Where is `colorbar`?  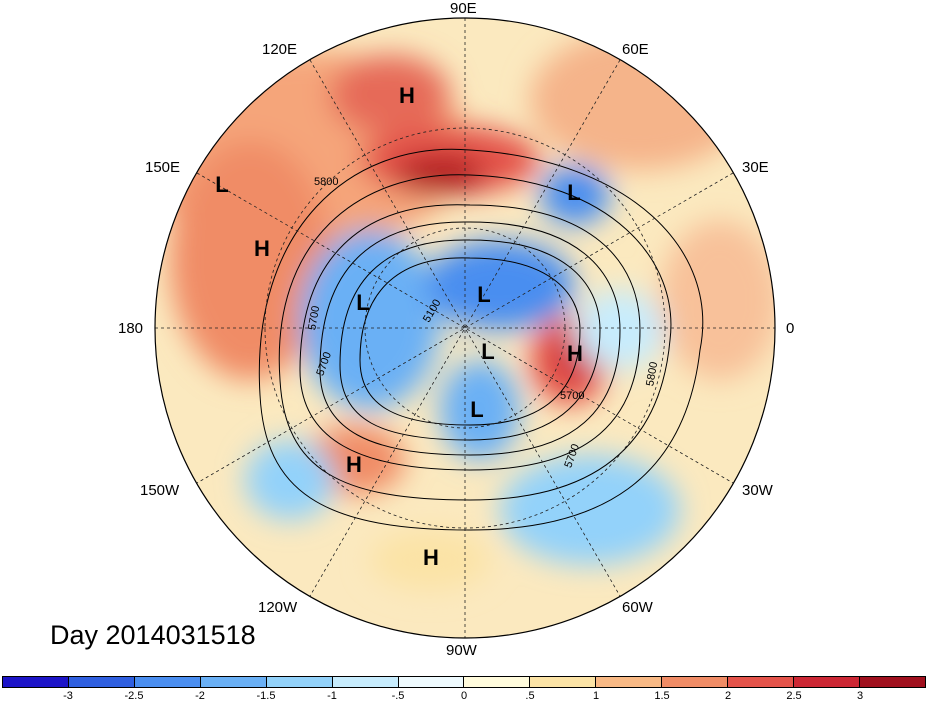
colorbar is located at coordinates (464, 682).